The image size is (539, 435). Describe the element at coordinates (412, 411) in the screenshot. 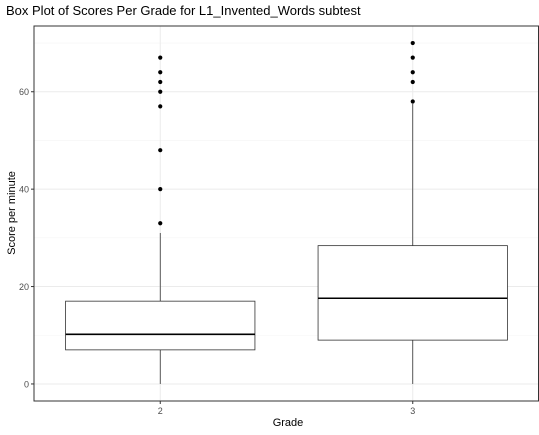

I see `x-tick-label: 3` at that location.